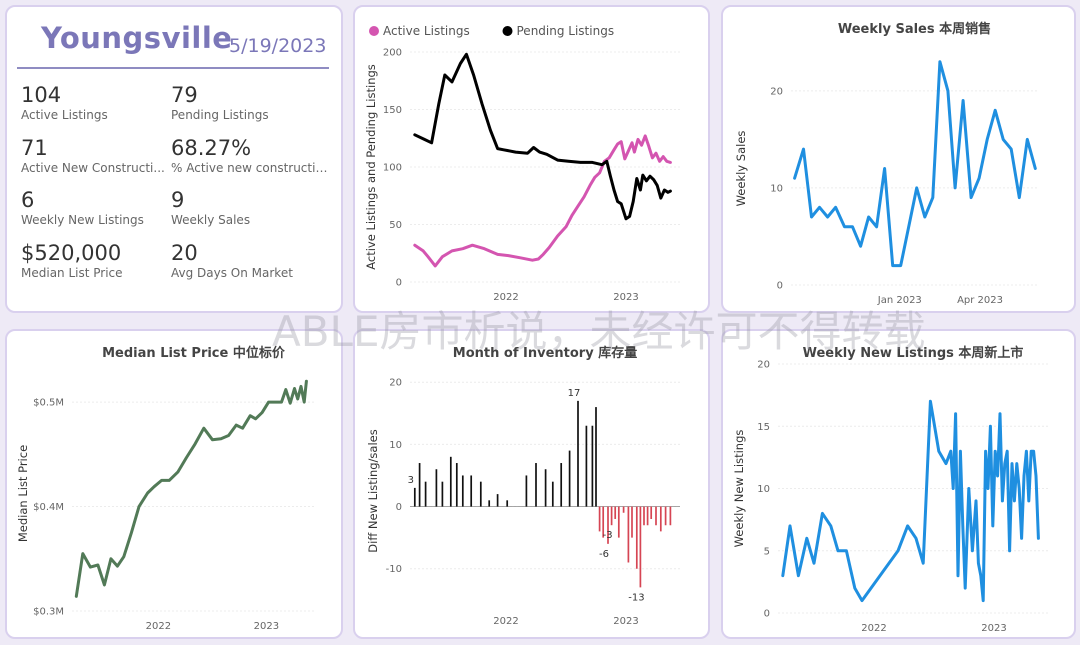 This screenshot has height=645, width=1080. I want to click on kpi-tile: 6 Weekly New Listings, so click(101, 208).